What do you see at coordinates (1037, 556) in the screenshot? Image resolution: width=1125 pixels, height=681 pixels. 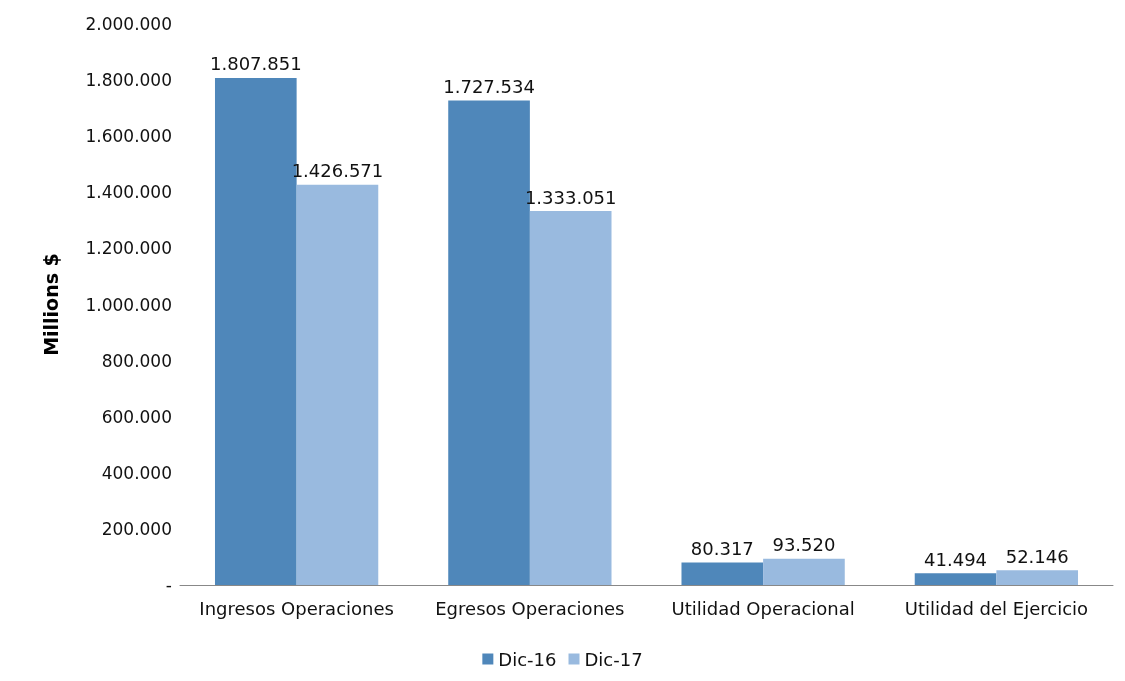 I see `data-label: 52.146` at bounding box center [1037, 556].